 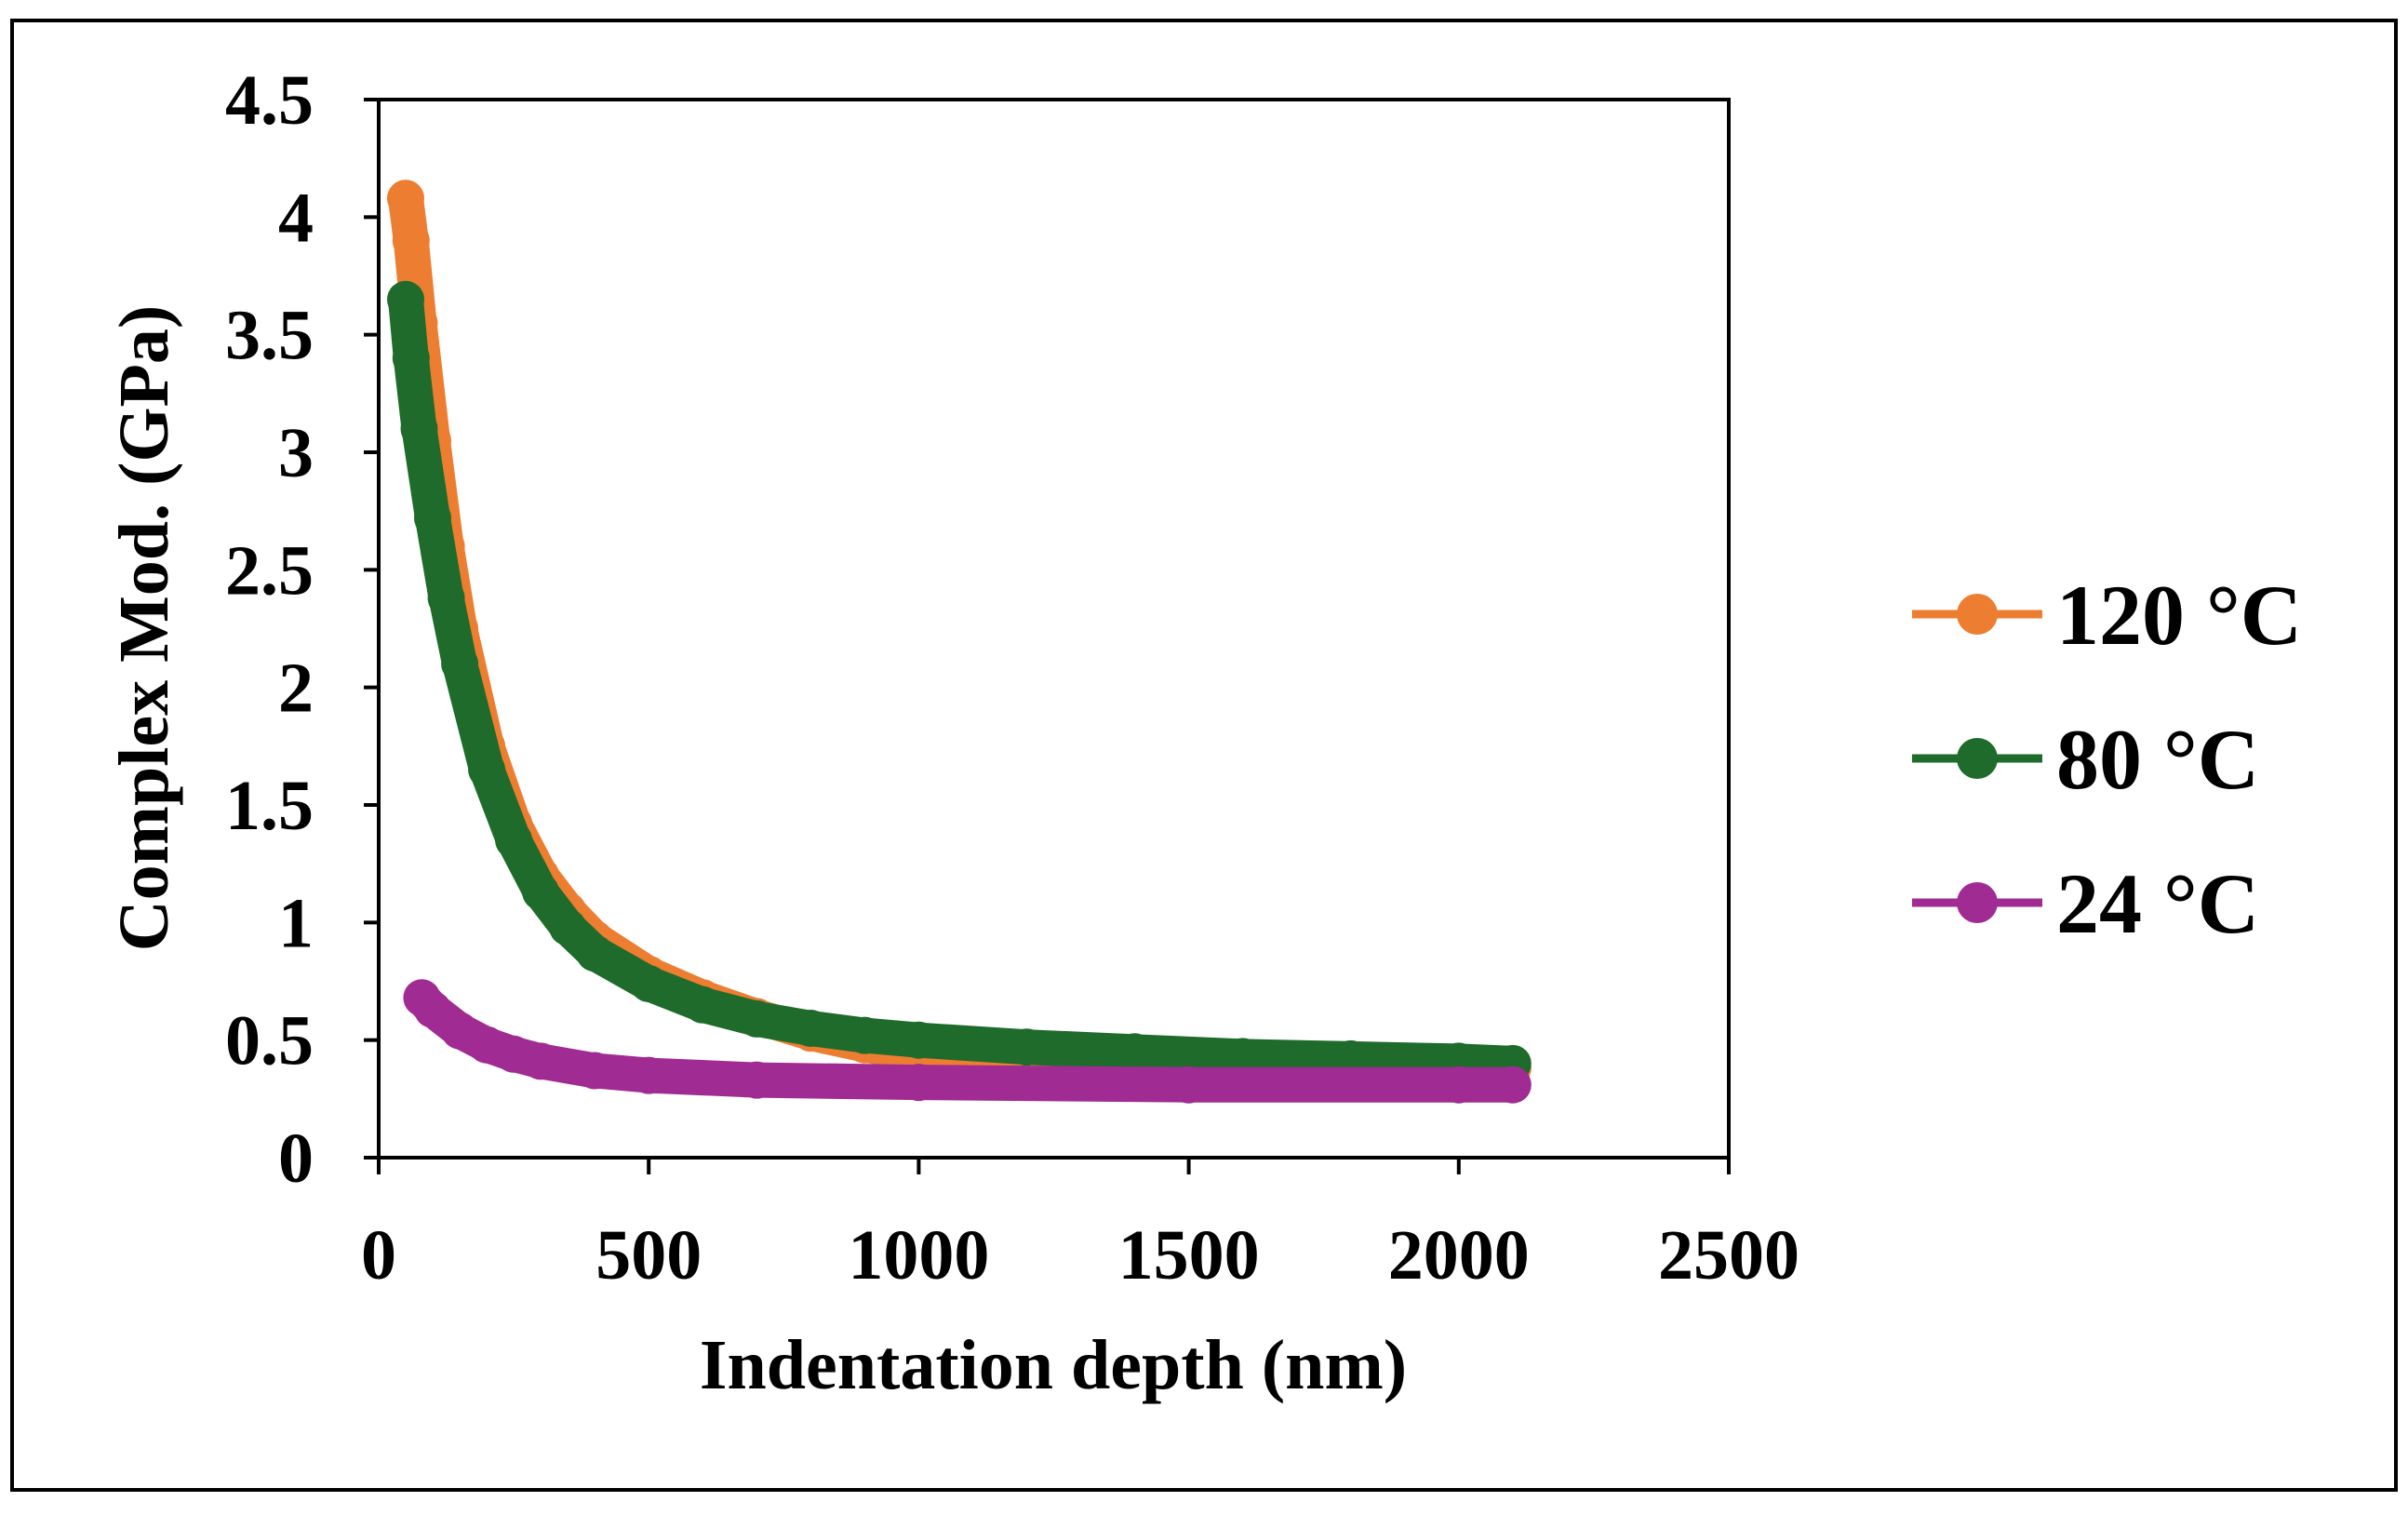 What do you see at coordinates (270, 806) in the screenshot?
I see `y-tick-label: 1.5` at bounding box center [270, 806].